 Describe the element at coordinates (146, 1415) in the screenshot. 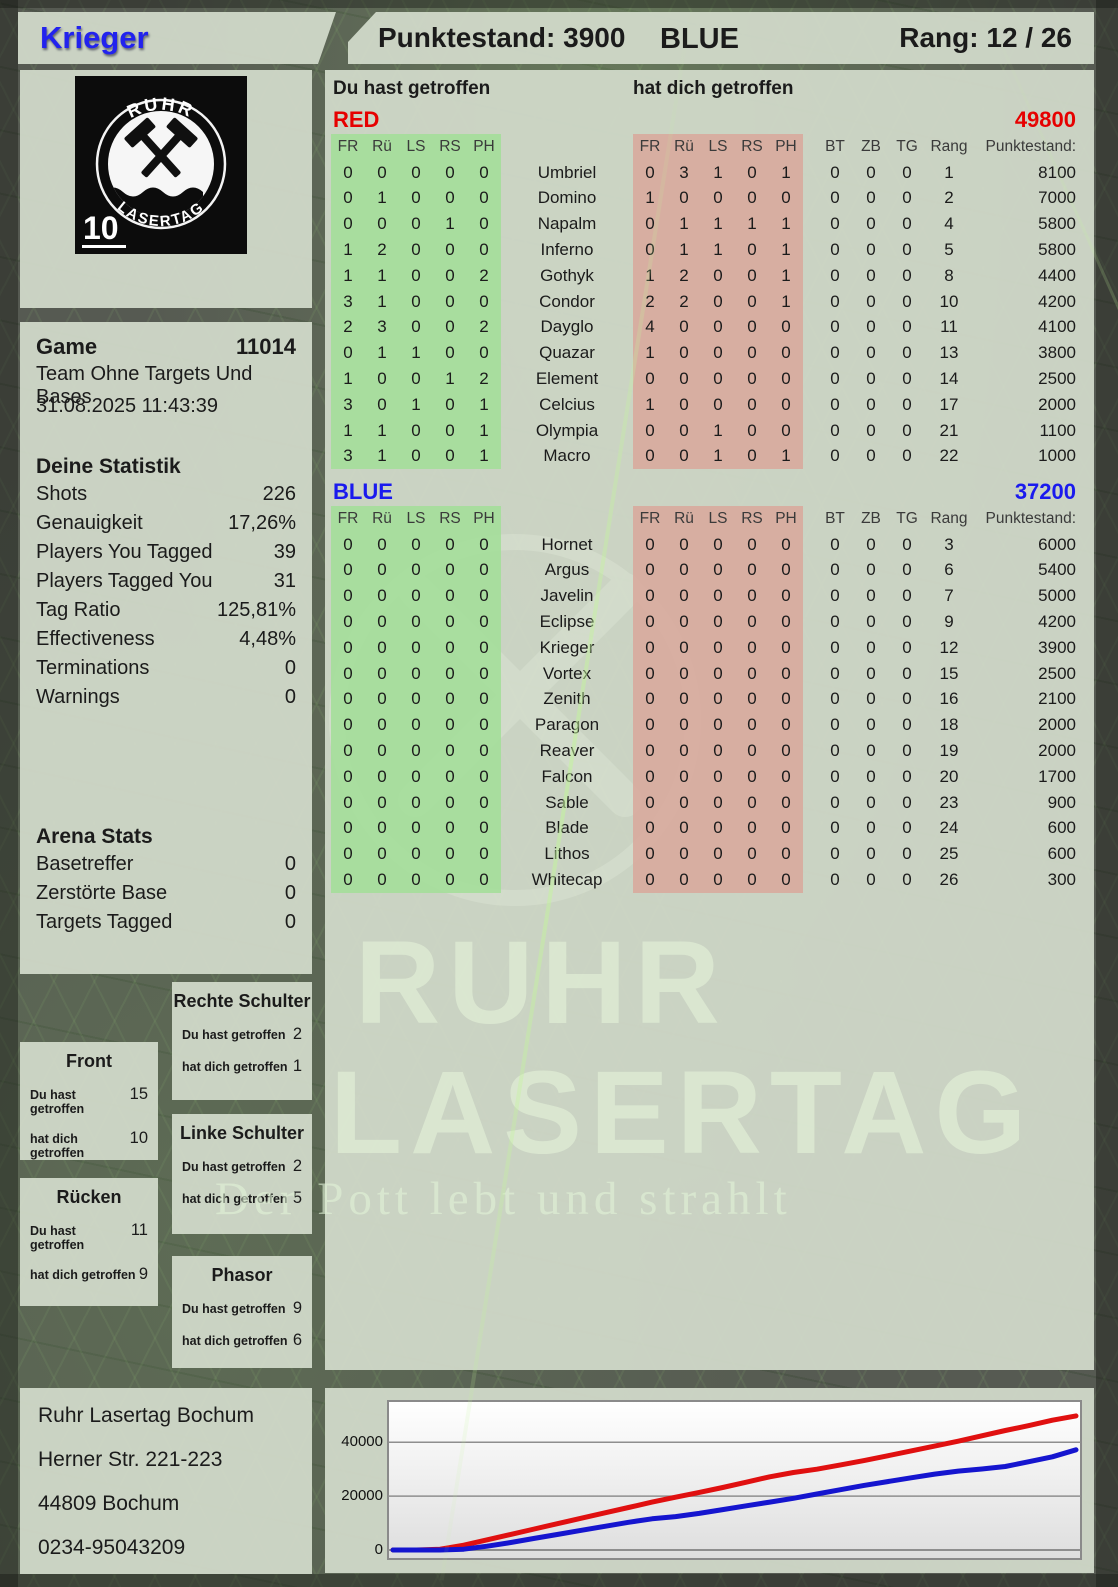

I see `address-line: Ruhr Lasertag Bochum` at that location.